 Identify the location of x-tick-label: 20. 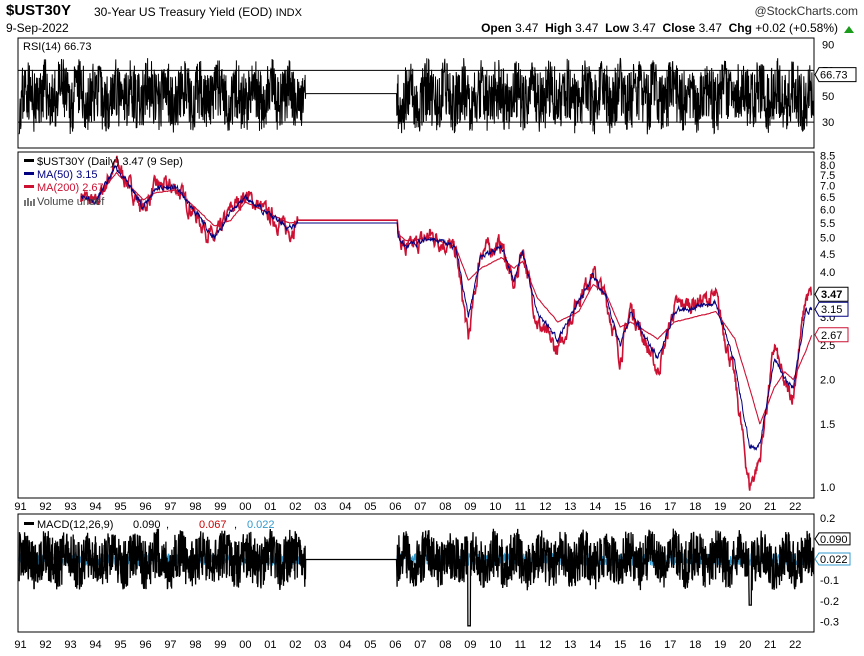
(745, 645).